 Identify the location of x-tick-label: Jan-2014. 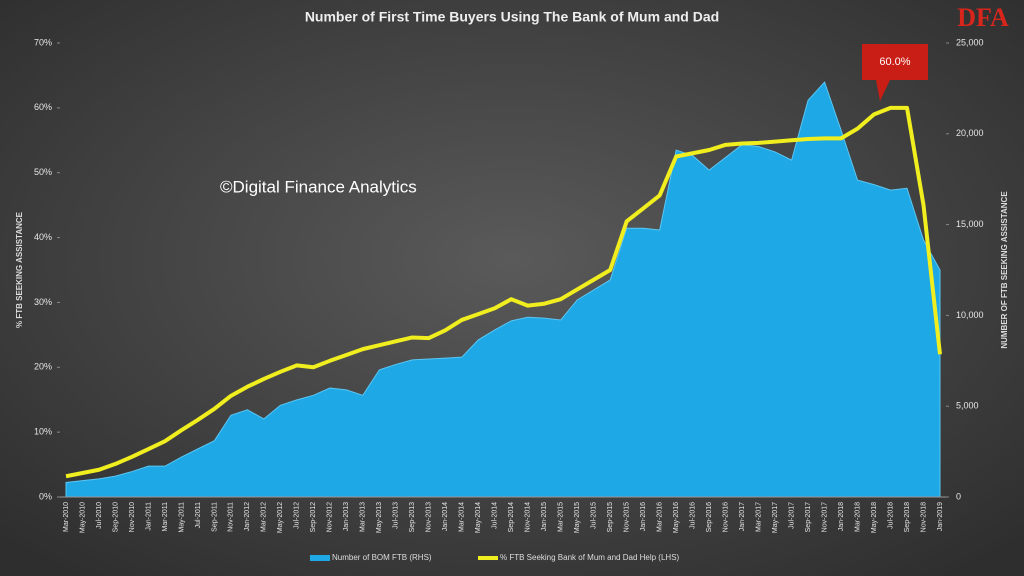
(445, 516).